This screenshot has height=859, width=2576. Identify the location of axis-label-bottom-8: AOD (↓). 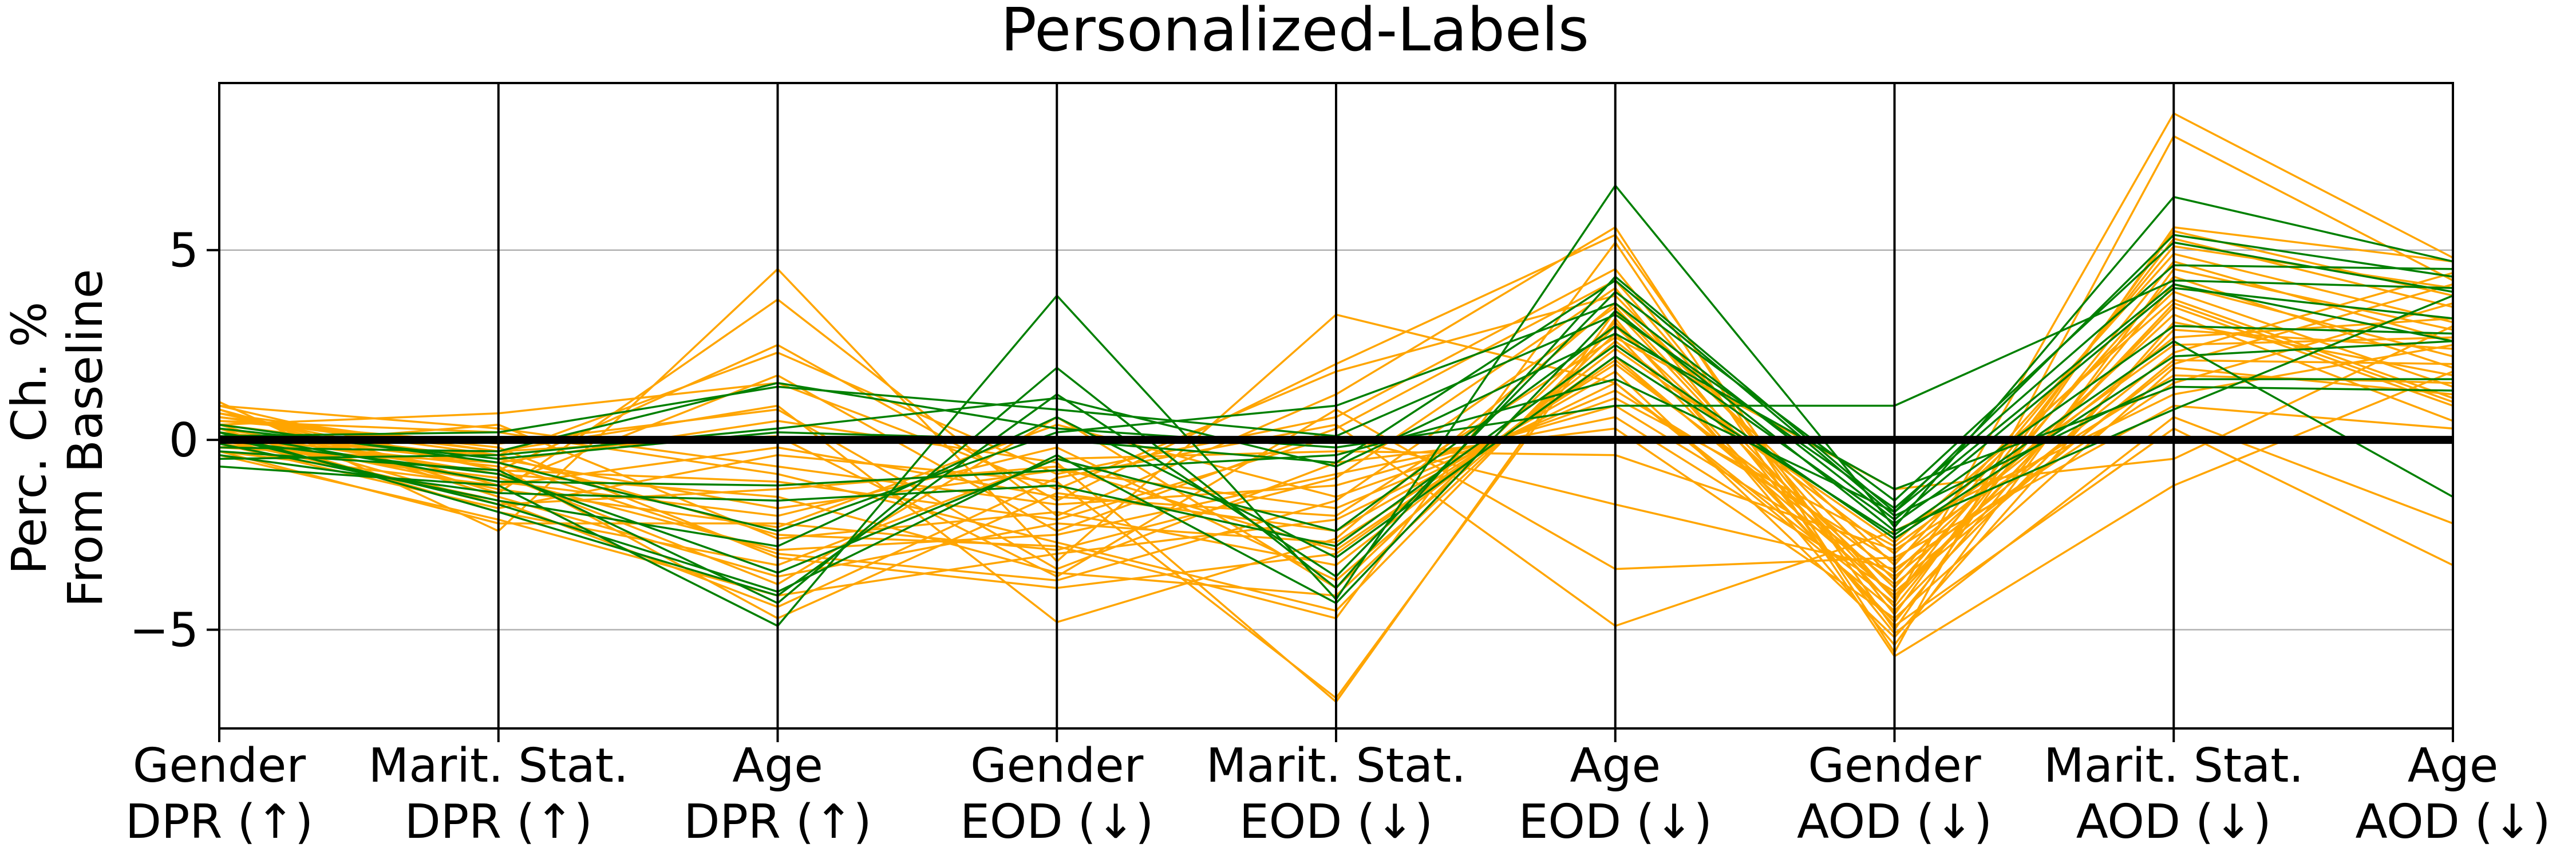
(2452, 822).